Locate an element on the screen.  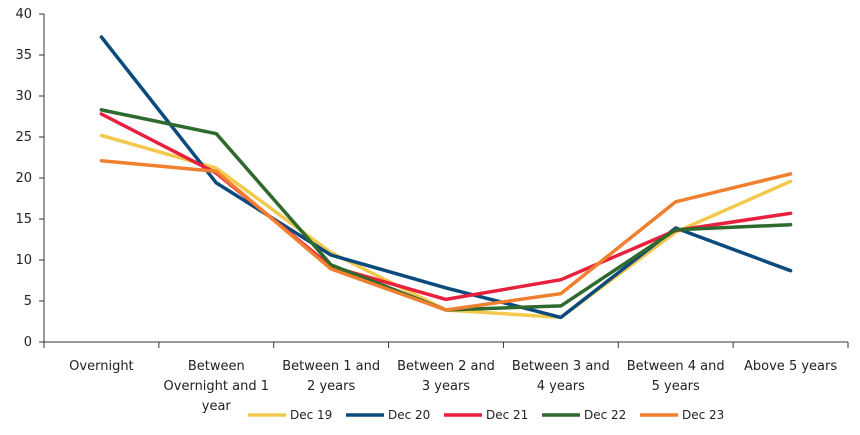
legend: Dec 19 Dec 20 Dec 21 Dec 22 Dec 23 is located at coordinates (486, 415).